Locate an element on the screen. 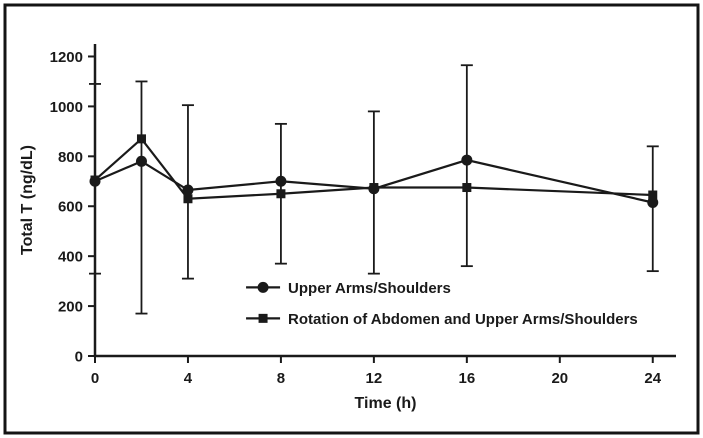 This screenshot has width=703, height=438. x-tick-label: 0 is located at coordinates (95, 378).